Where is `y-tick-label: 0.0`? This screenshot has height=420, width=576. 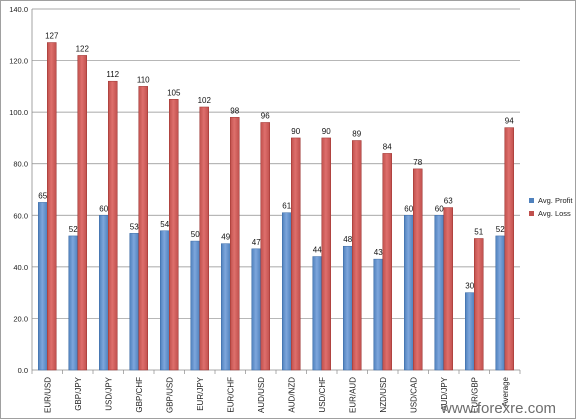 y-tick-label: 0.0 is located at coordinates (23, 370).